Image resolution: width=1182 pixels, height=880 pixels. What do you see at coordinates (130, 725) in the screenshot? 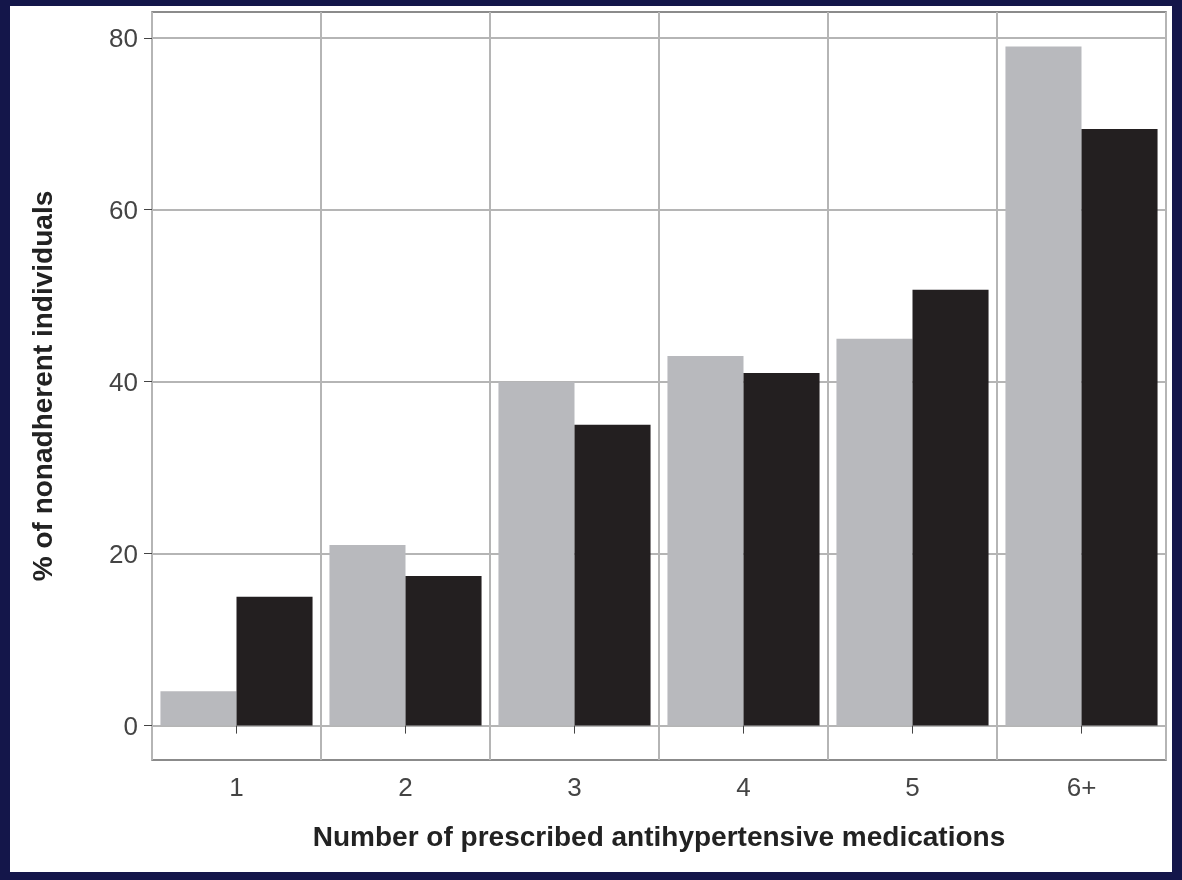
I see `y-tick-label: 0` at bounding box center [130, 725].